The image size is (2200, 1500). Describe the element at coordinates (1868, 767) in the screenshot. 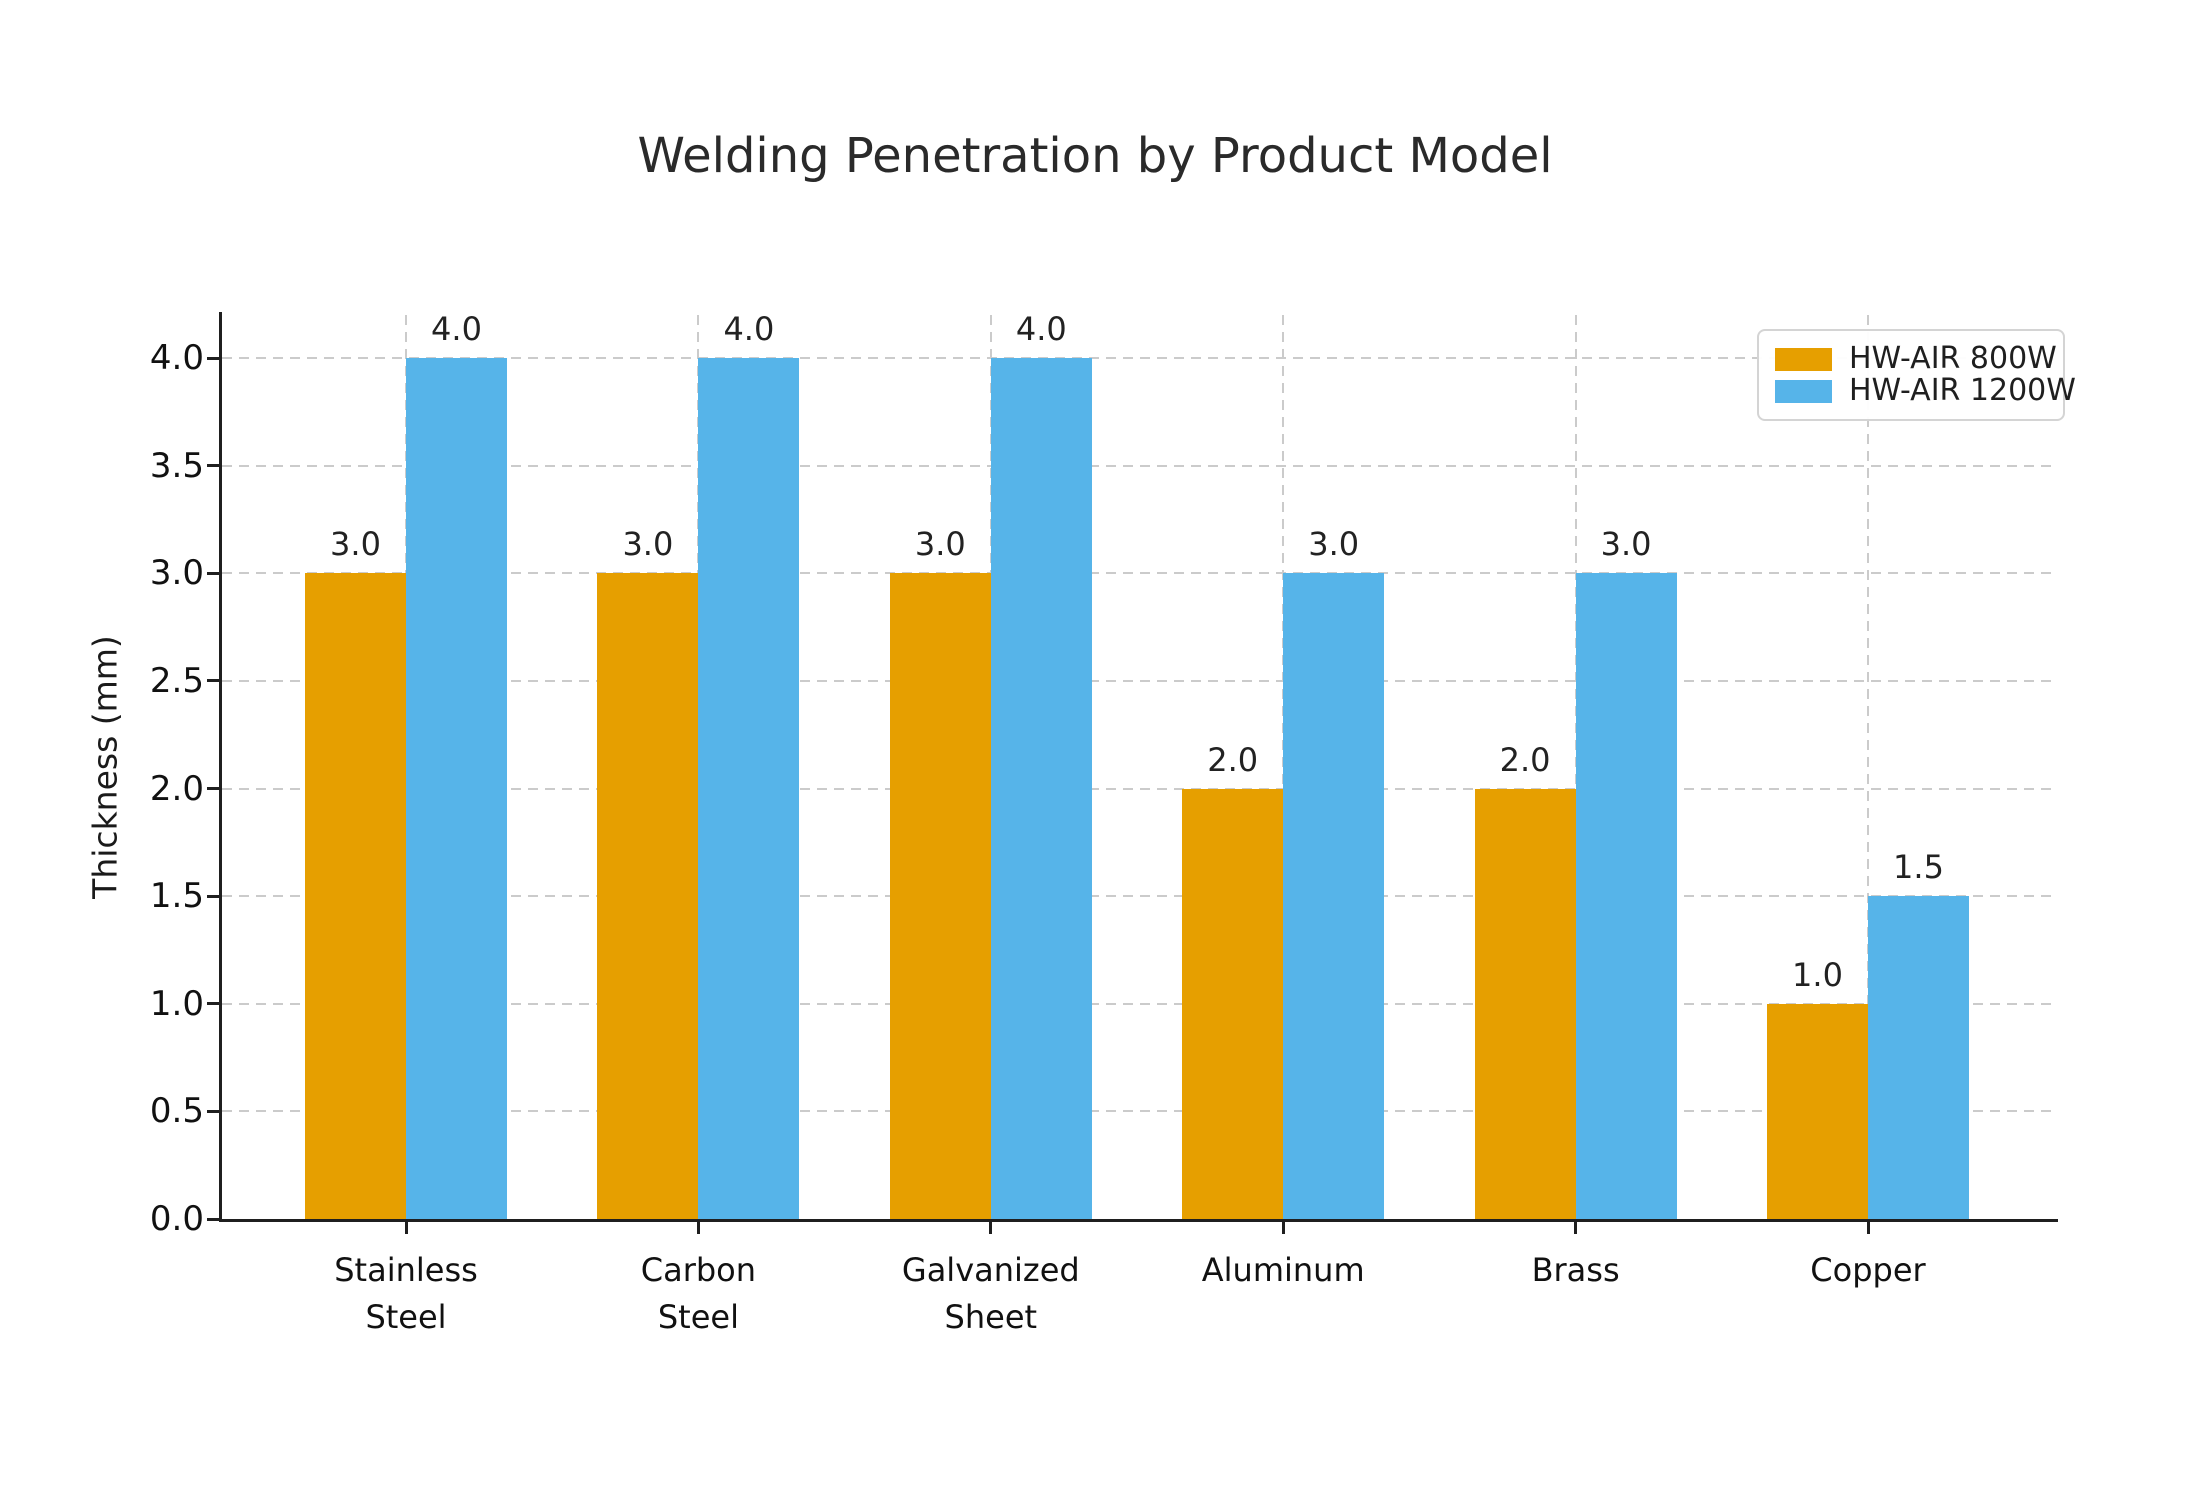

I see `vertical-gridline` at that location.